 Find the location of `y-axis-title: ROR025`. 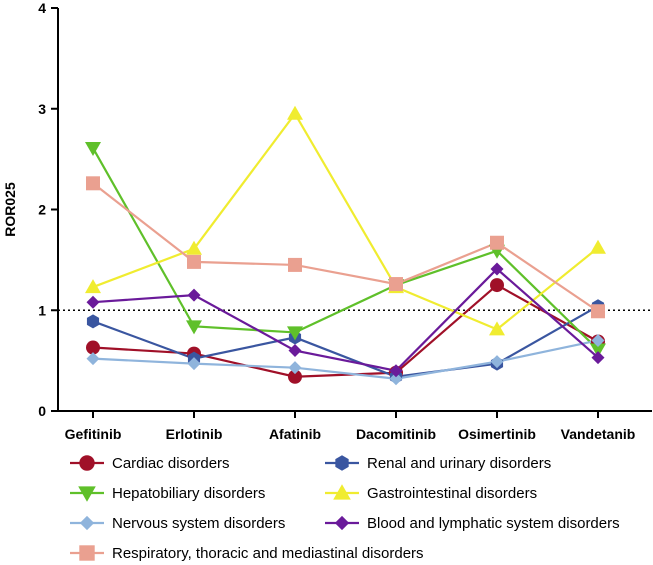

y-axis-title: ROR025 is located at coordinates (10, 209).